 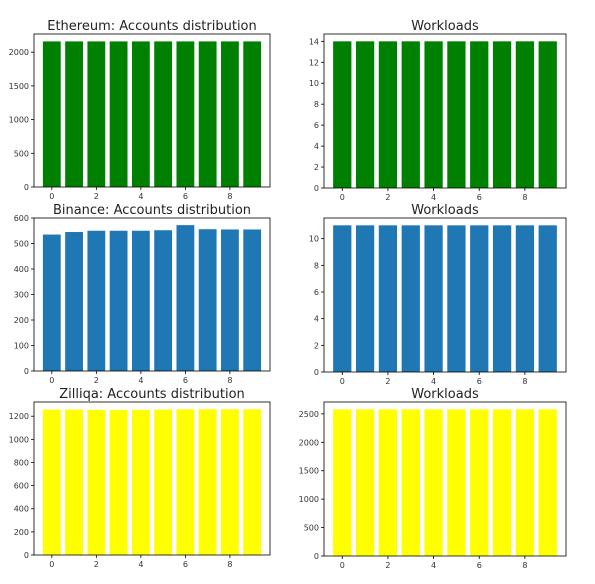 What do you see at coordinates (445, 111) in the screenshot?
I see `axes-frame` at bounding box center [445, 111].